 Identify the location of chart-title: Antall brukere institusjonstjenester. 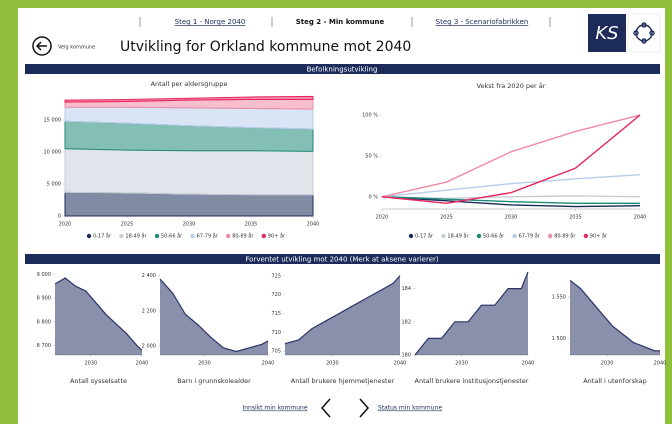
(472, 381).